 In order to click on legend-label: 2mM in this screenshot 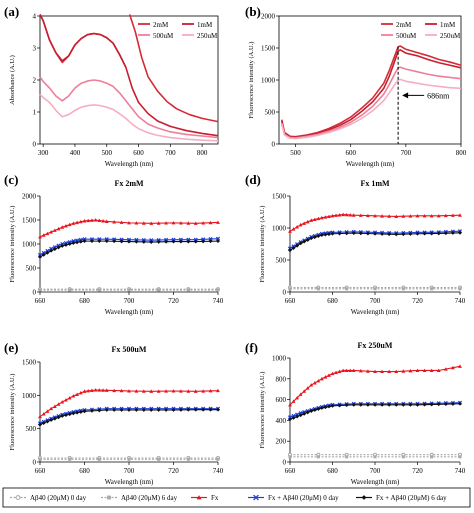, I will do `click(161, 25)`.